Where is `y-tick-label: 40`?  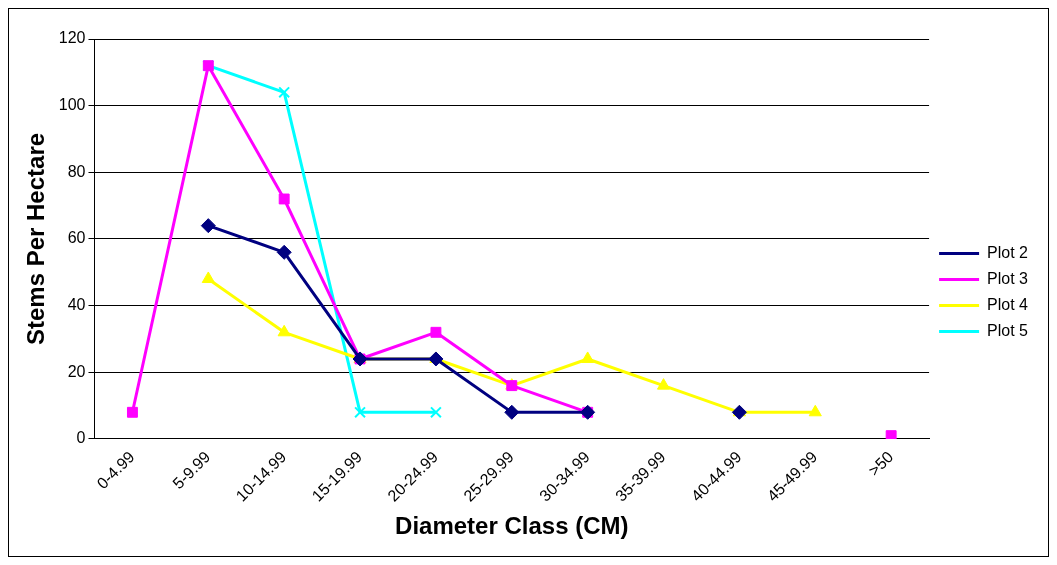 y-tick-label: 40 is located at coordinates (76, 305).